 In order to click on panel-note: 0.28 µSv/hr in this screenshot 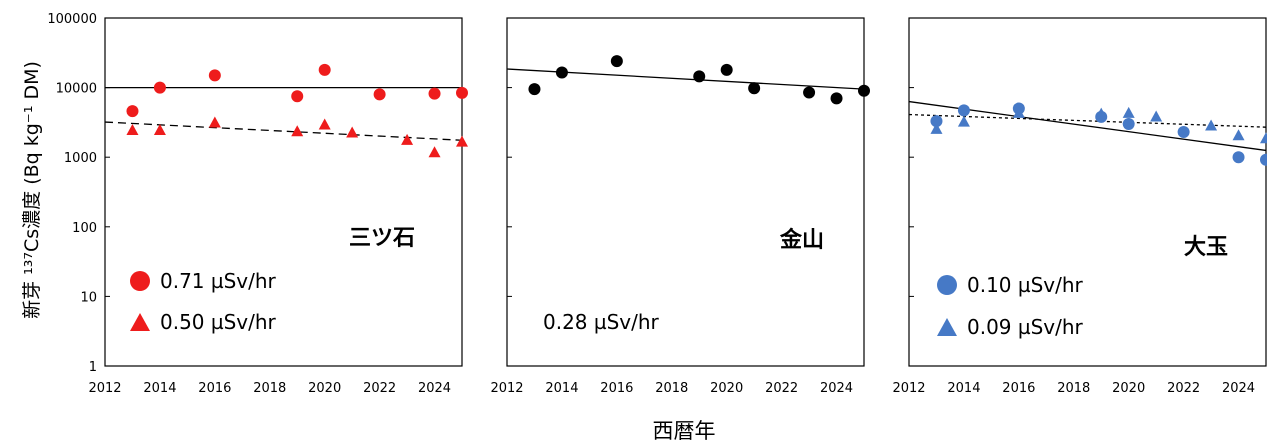, I will do `click(601, 322)`.